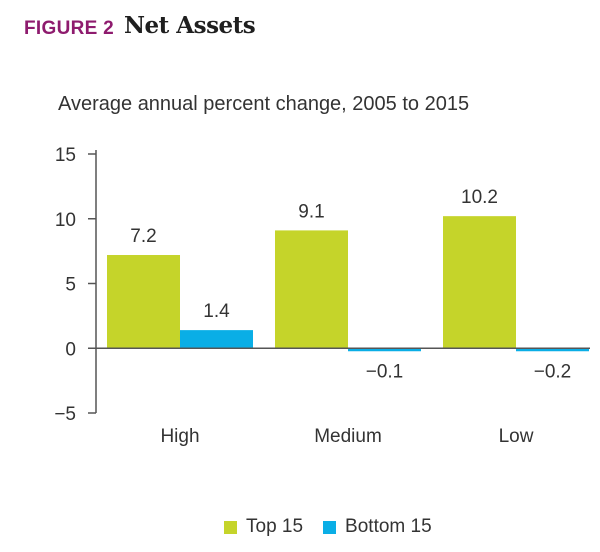 The width and height of the screenshot is (600, 552). What do you see at coordinates (179, 436) in the screenshot?
I see `x-category-label: High` at bounding box center [179, 436].